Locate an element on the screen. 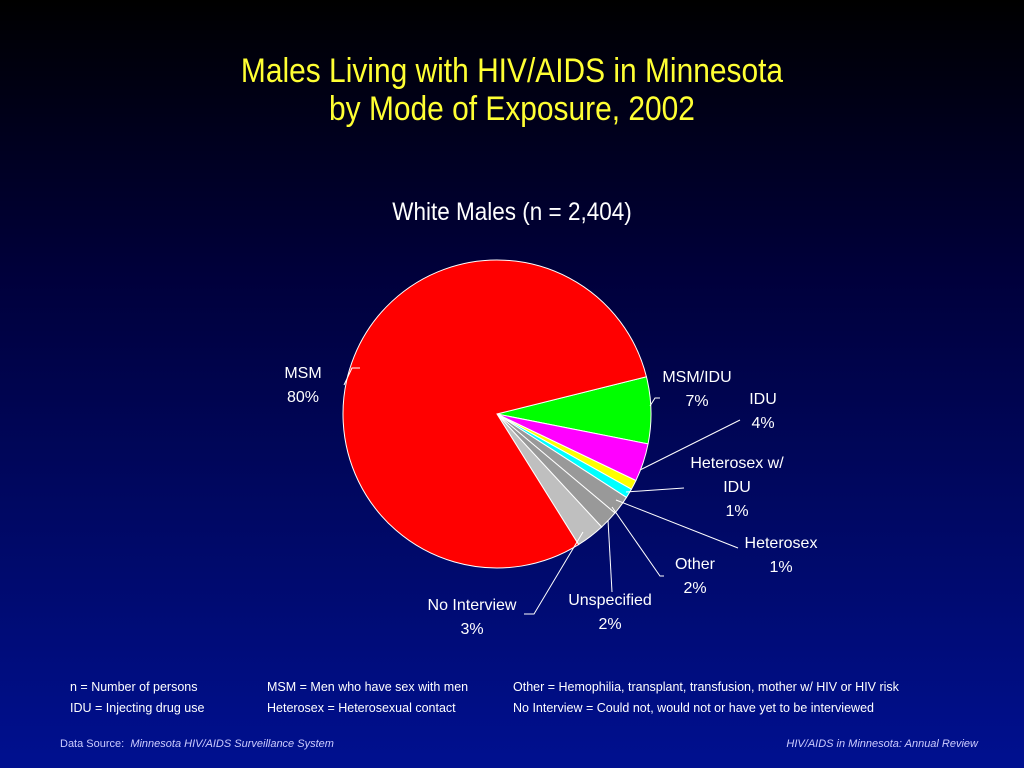  label-heterosex-idu: Heterosex w/ IDU 1% is located at coordinates (737, 488).